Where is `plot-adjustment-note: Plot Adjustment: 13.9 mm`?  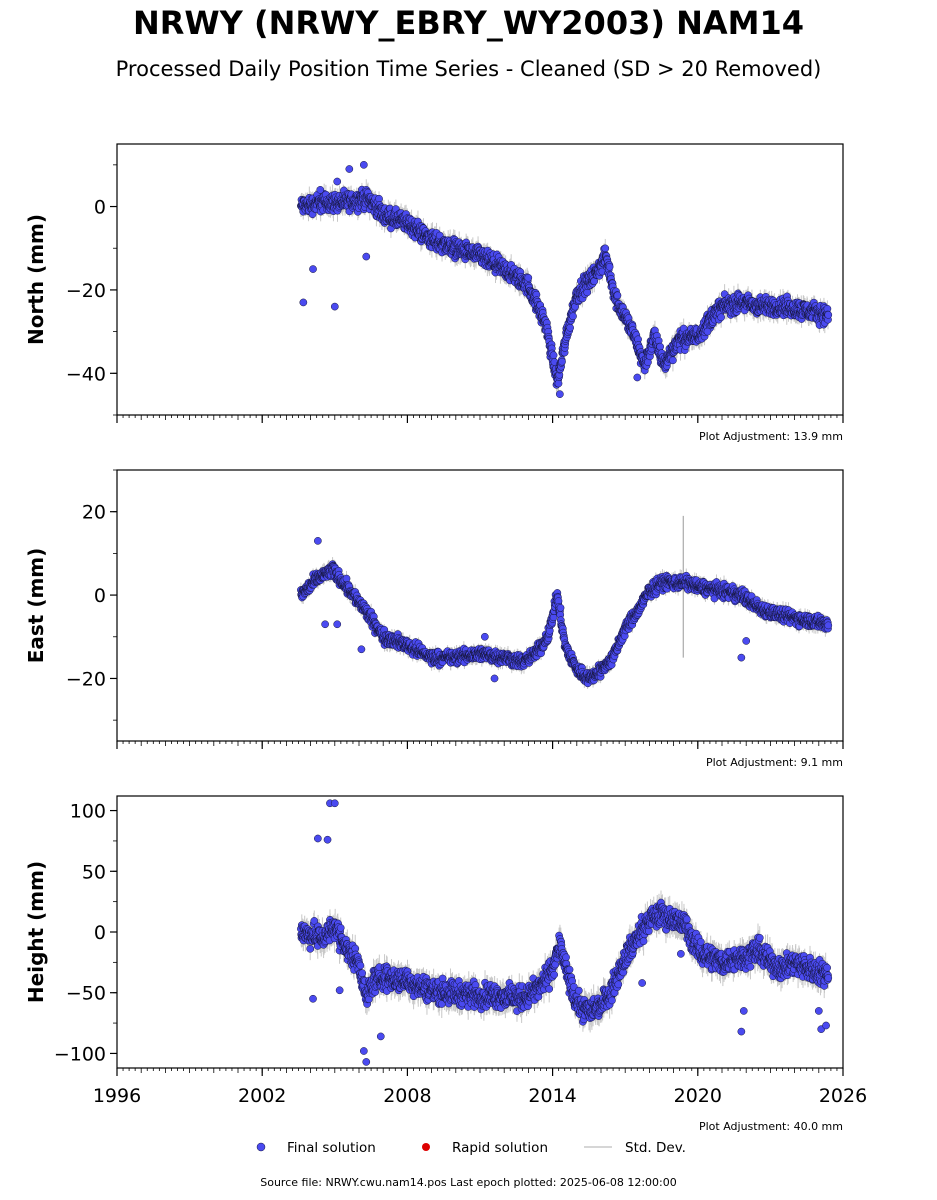 plot-adjustment-note: Plot Adjustment: 13.9 mm is located at coordinates (771, 436).